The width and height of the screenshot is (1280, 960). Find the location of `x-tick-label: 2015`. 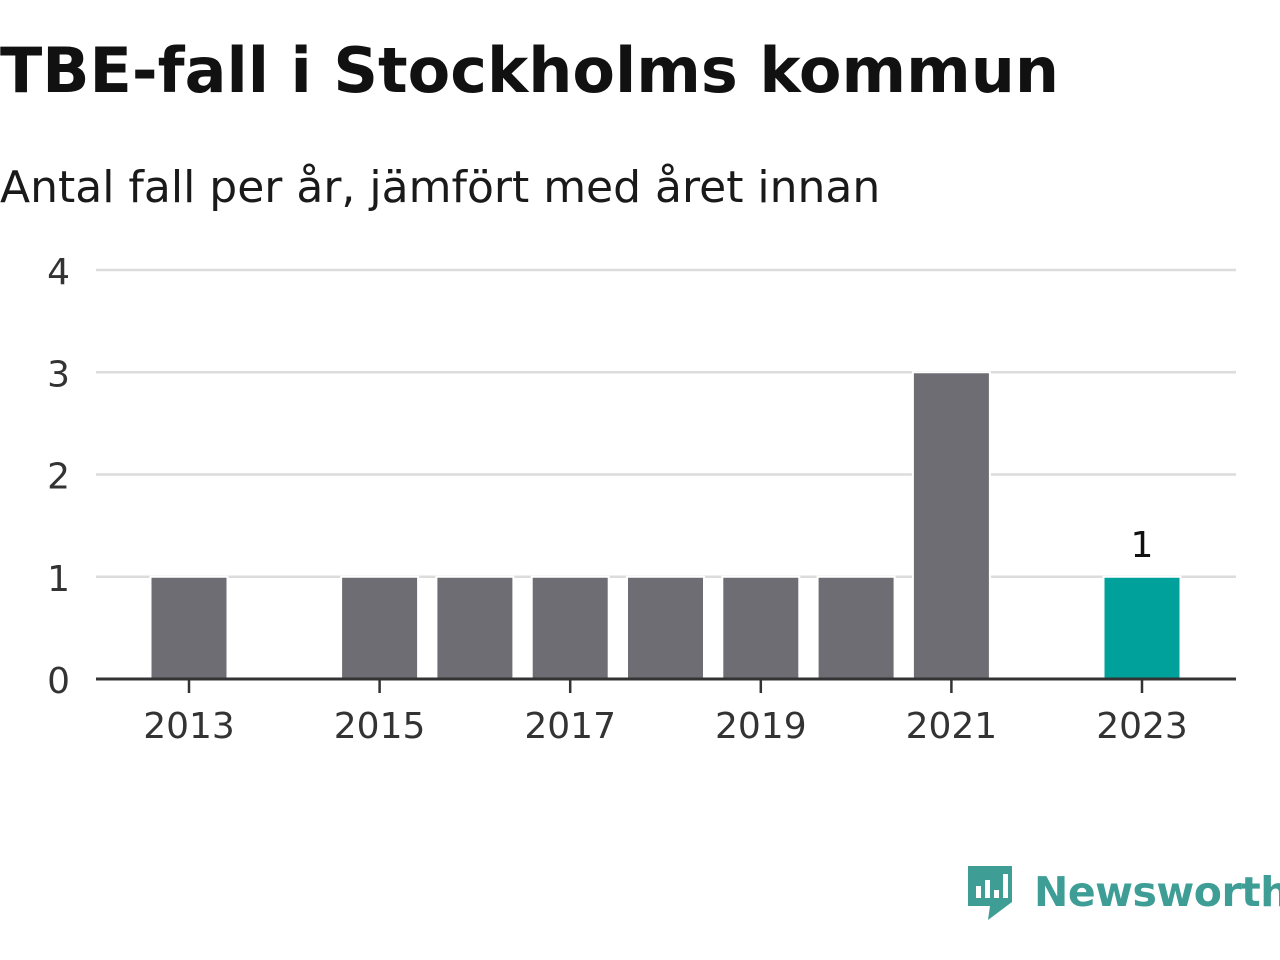

x-tick-label: 2015 is located at coordinates (380, 726).